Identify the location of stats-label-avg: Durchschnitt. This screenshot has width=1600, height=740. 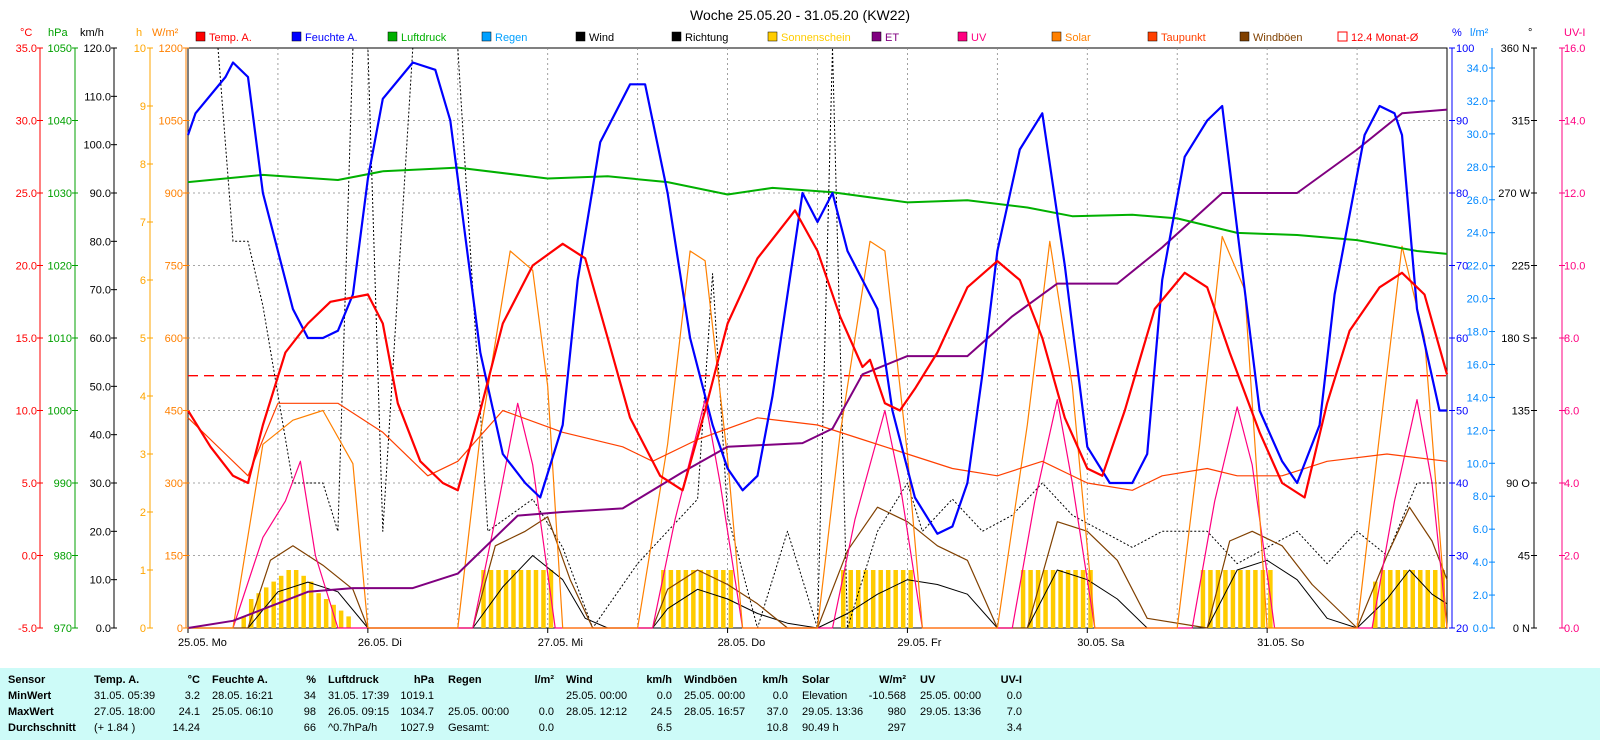
(42, 728).